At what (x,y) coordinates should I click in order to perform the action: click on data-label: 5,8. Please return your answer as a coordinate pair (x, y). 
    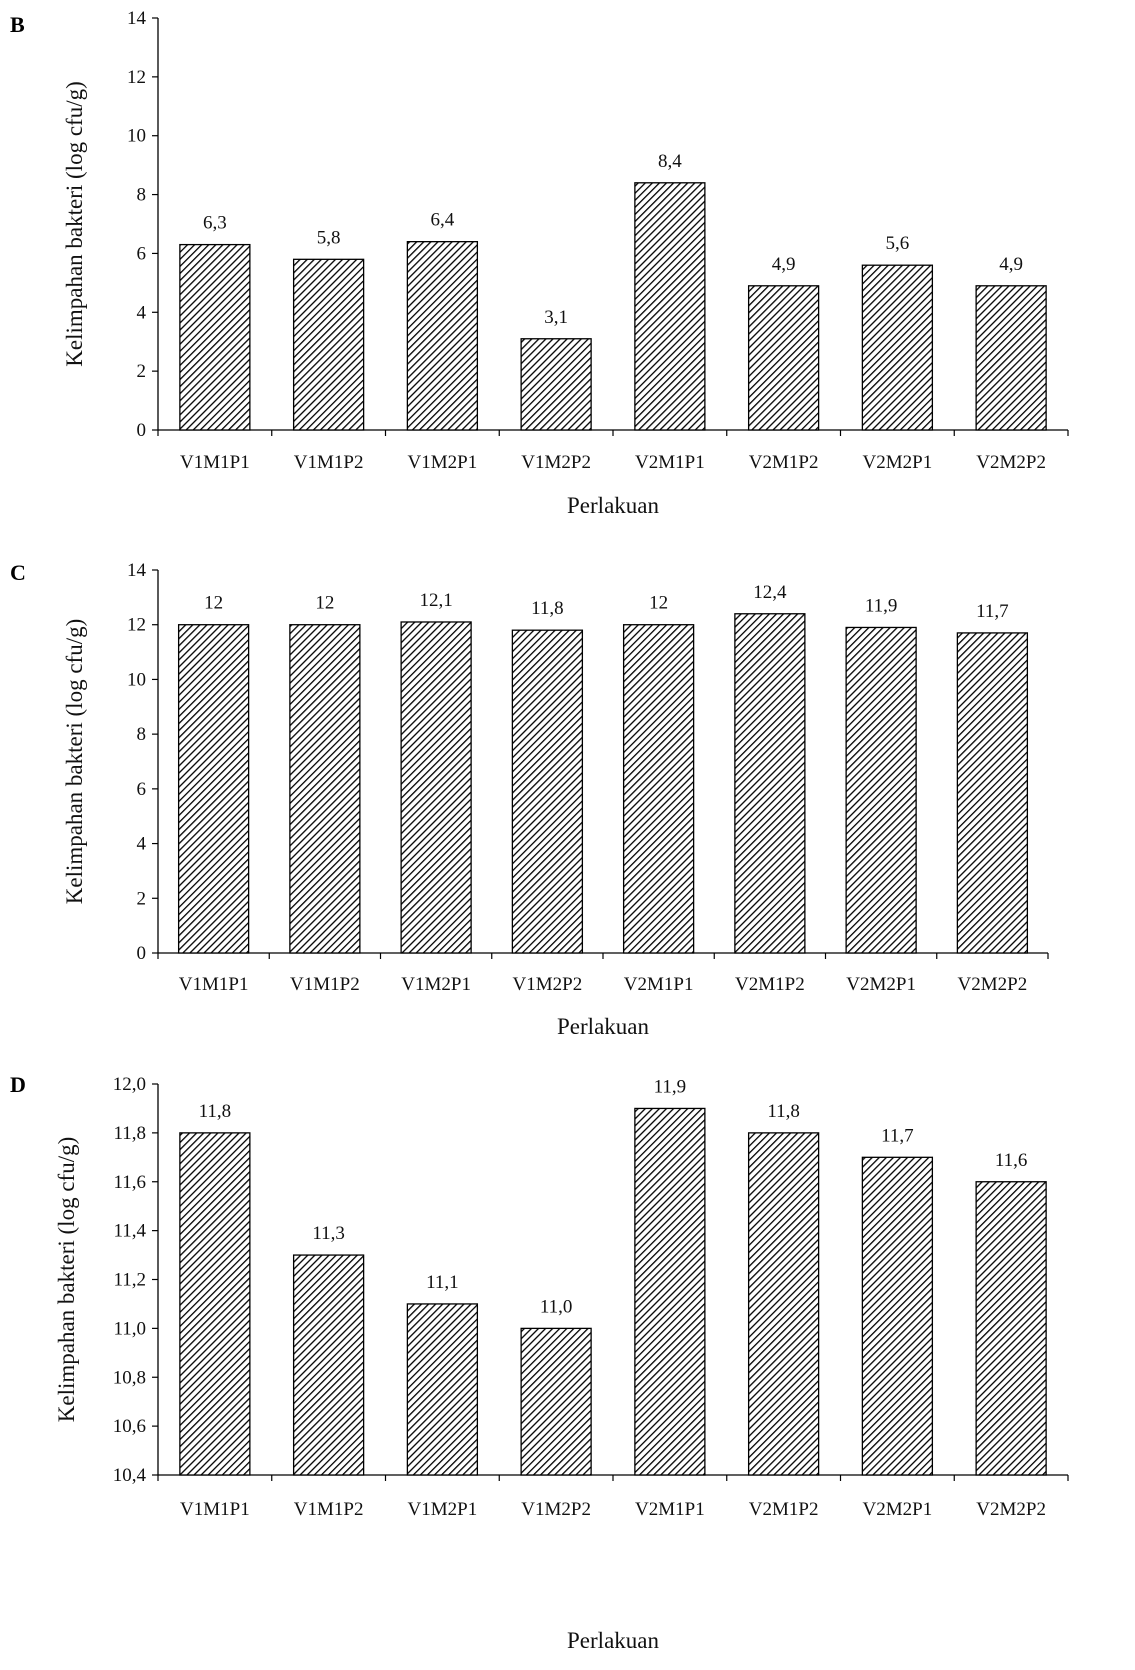
    Looking at the image, I should click on (329, 237).